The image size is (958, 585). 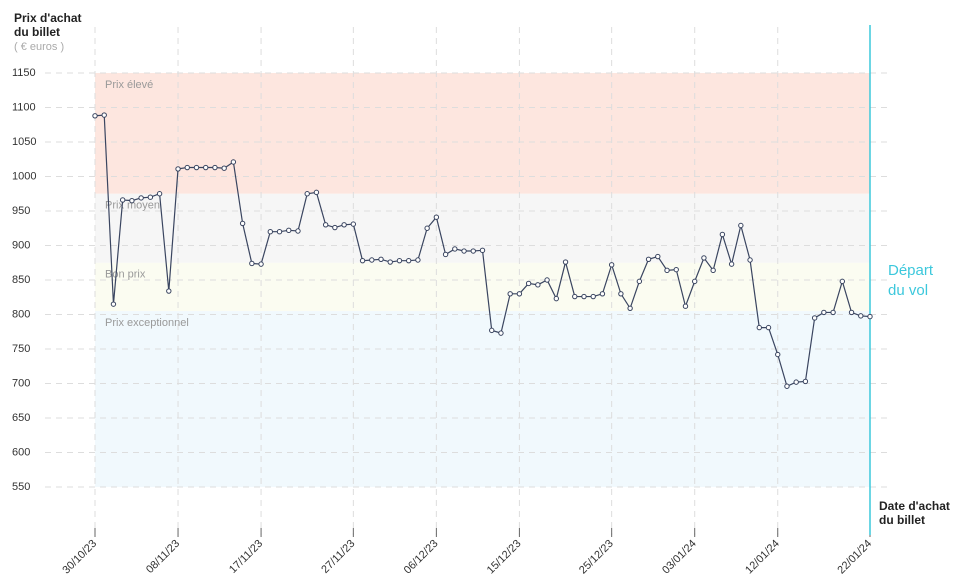 I want to click on y-tick-label: 900, so click(x=21, y=245).